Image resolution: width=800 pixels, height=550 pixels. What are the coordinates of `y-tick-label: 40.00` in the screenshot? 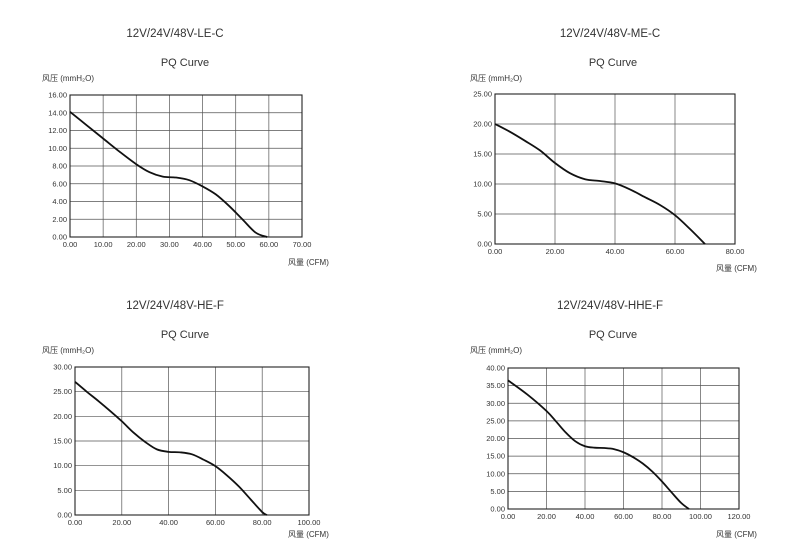 It's located at (495, 368).